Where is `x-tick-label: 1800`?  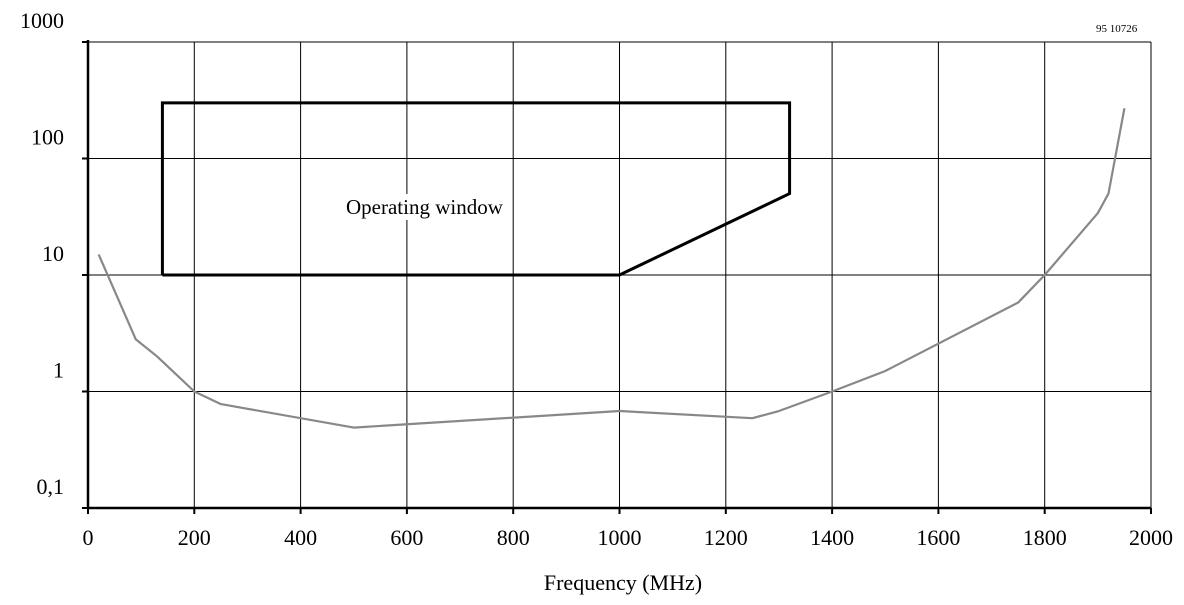
x-tick-label: 1800 is located at coordinates (1045, 537).